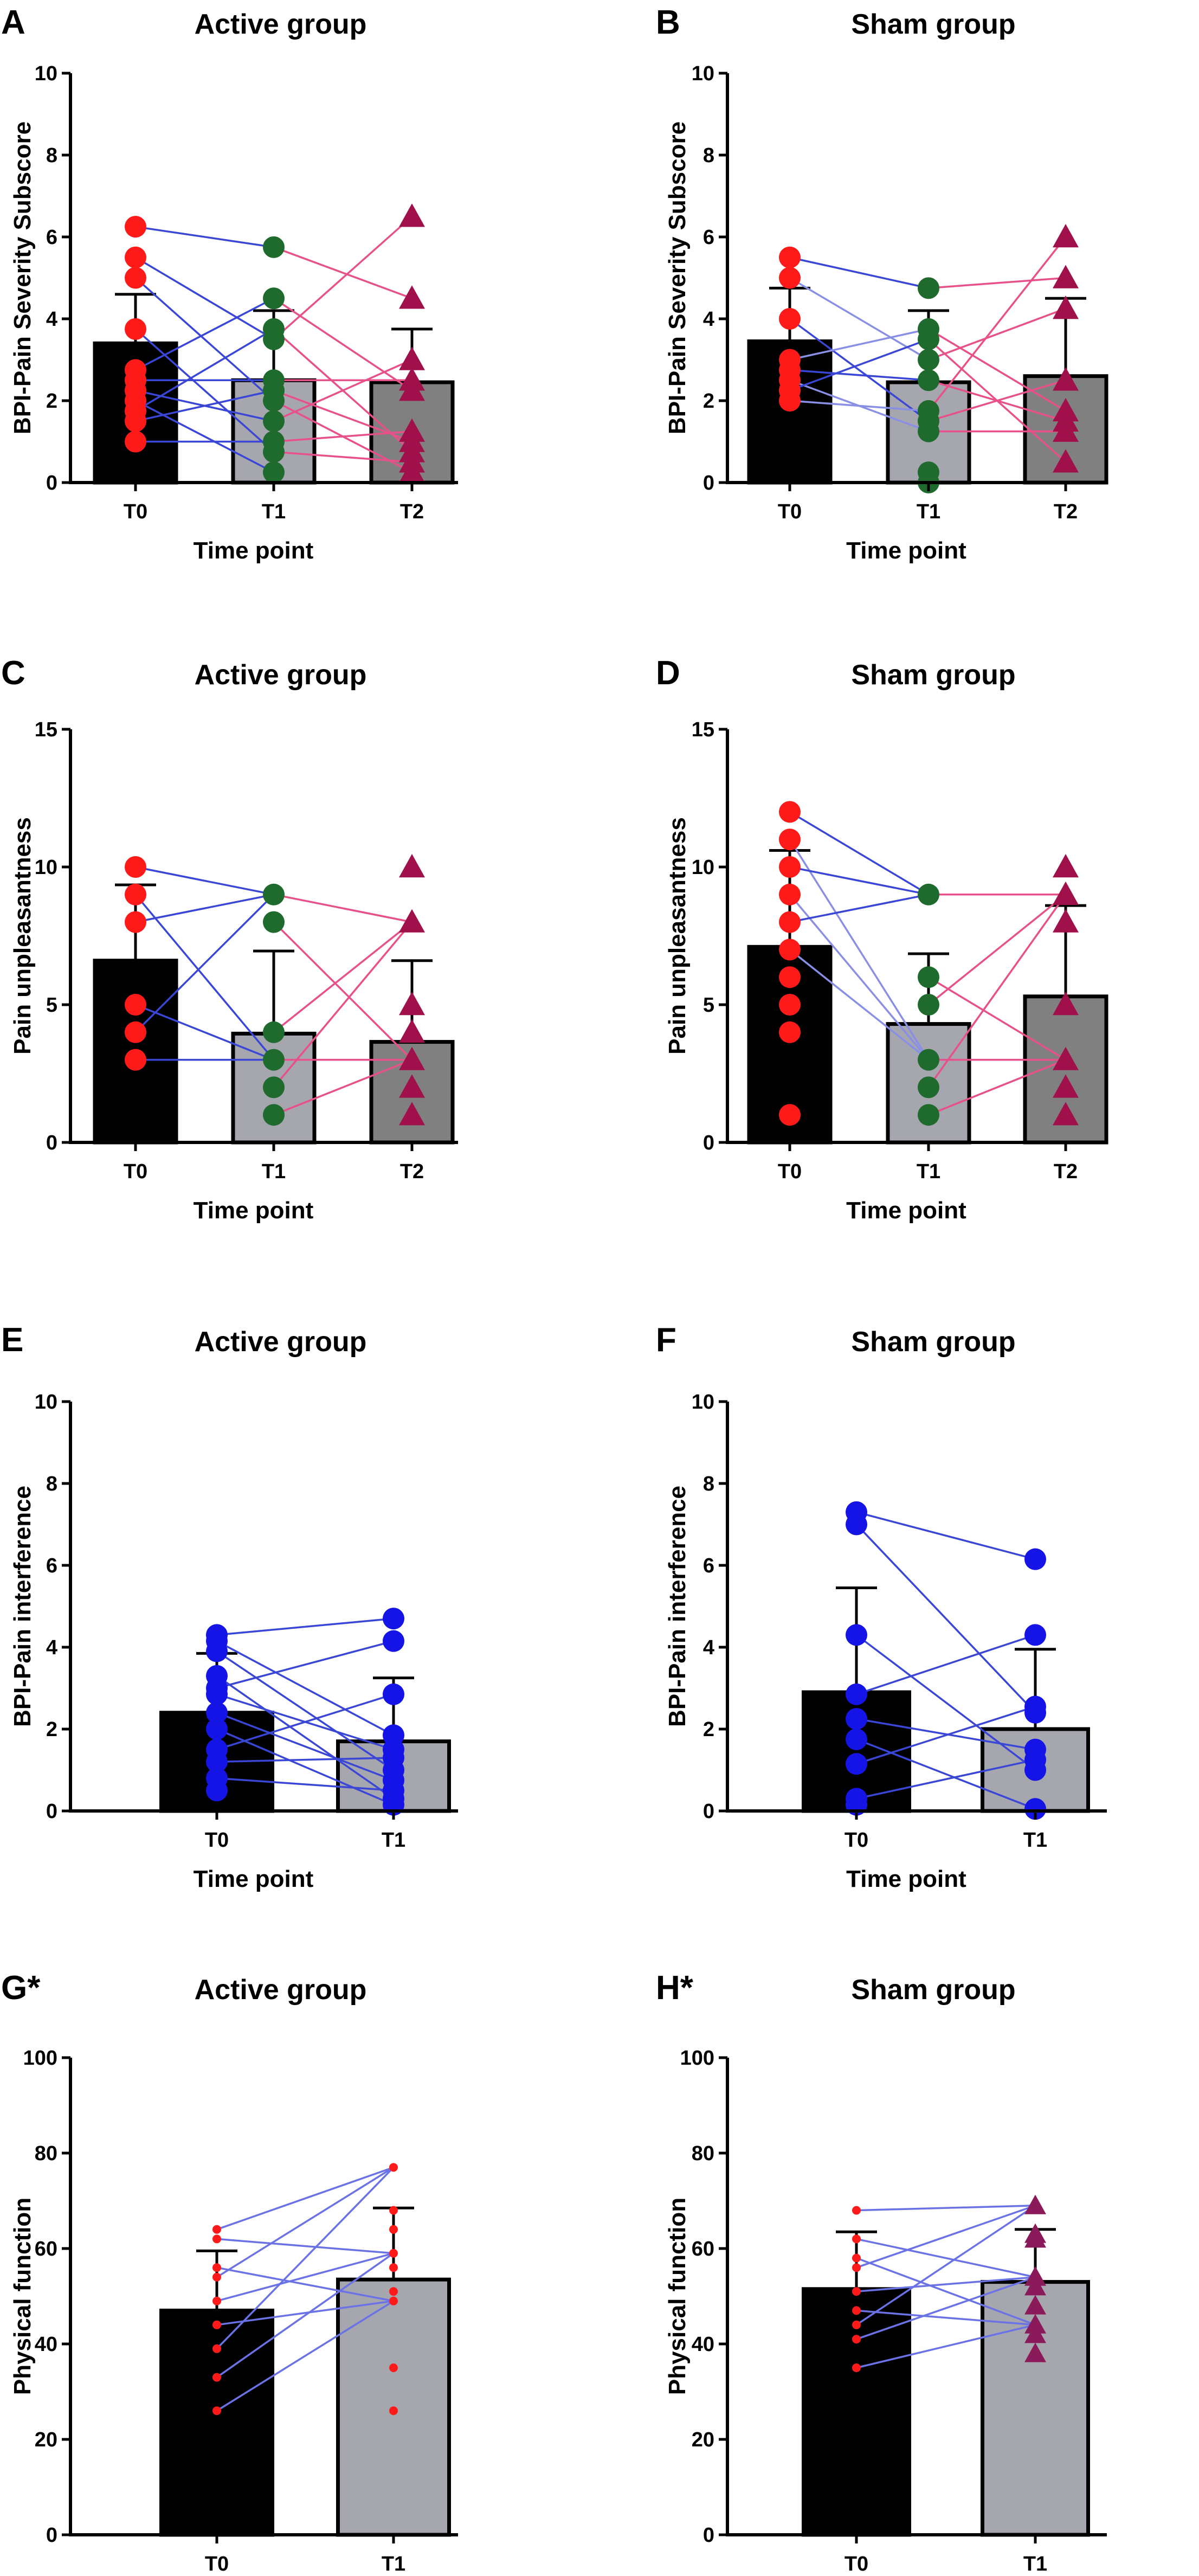 The image size is (1199, 2576). What do you see at coordinates (22, 2296) in the screenshot?
I see `y-axis-label: Physical function` at bounding box center [22, 2296].